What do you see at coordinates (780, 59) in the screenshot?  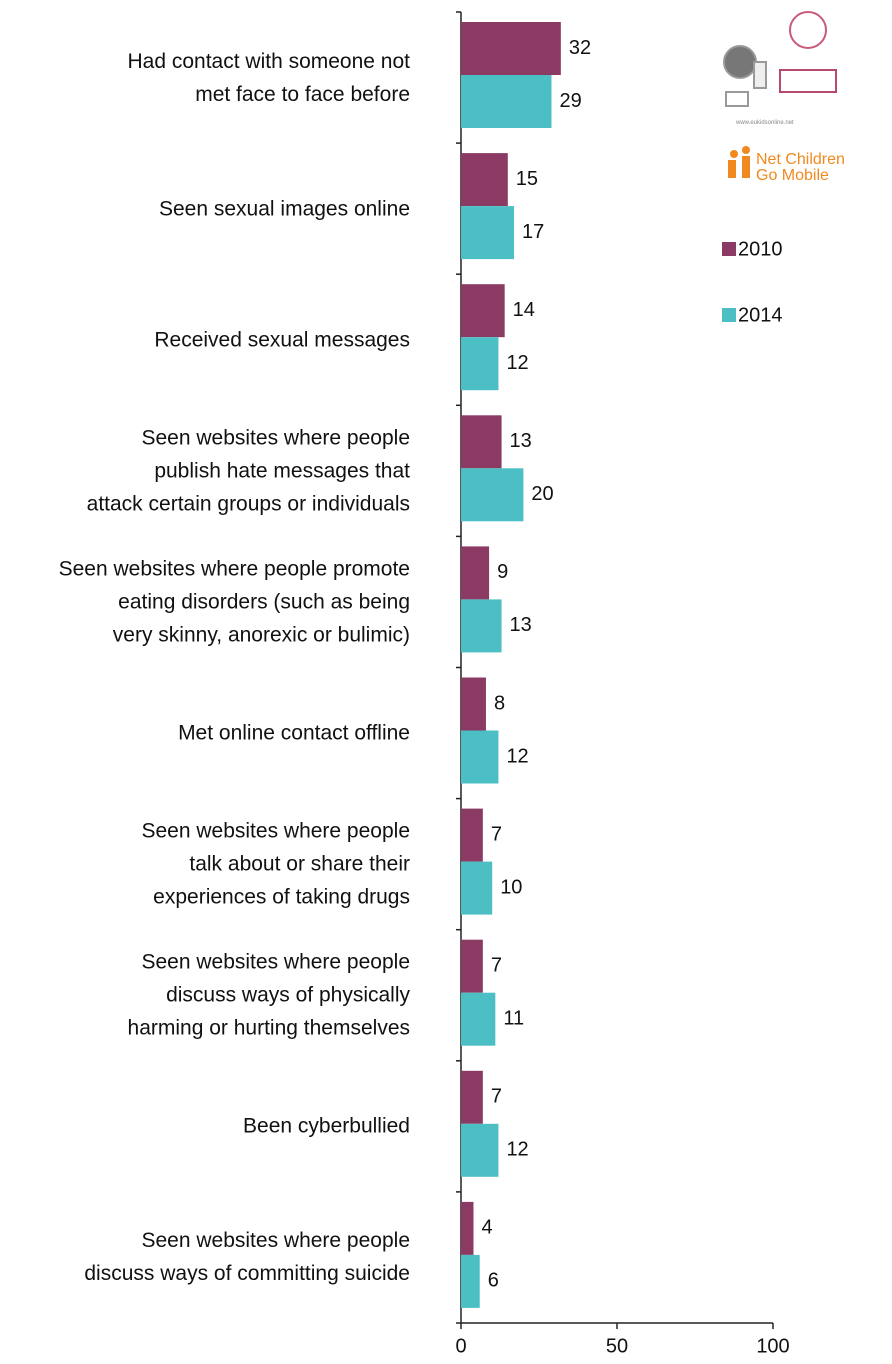 I see `logo-illustration` at bounding box center [780, 59].